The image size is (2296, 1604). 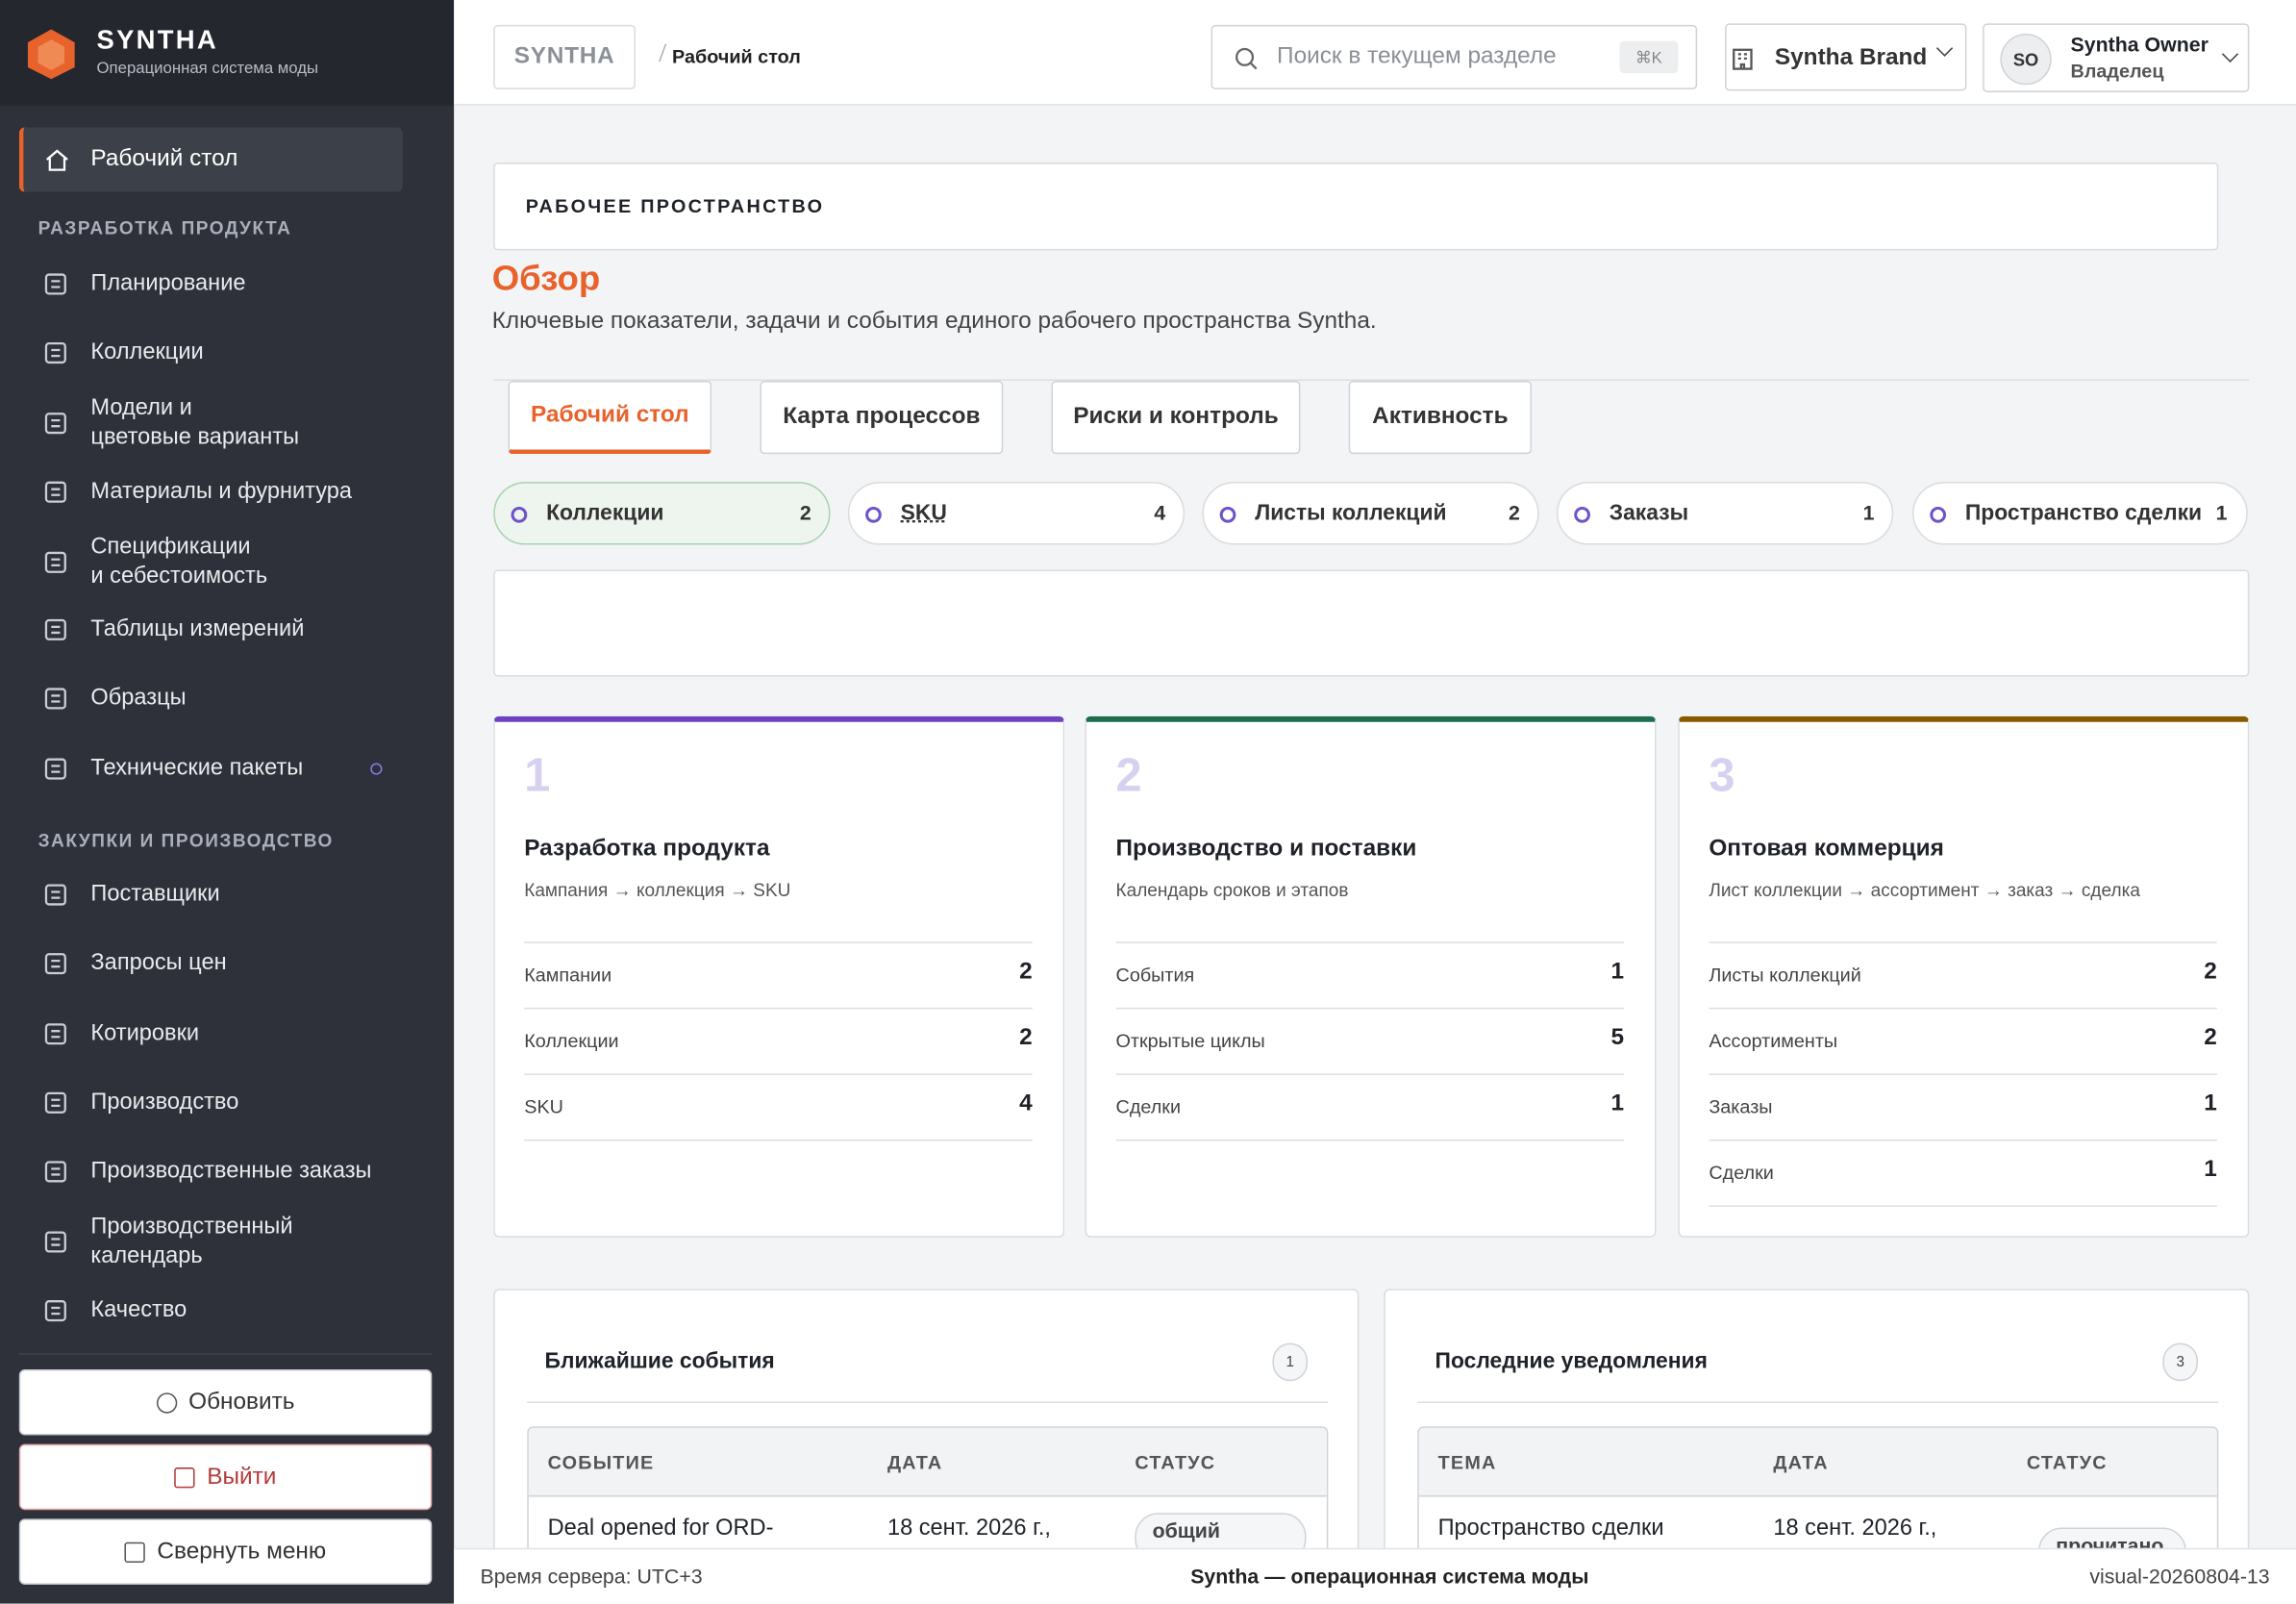 I want to click on nav-item: Технические пакеты, so click(x=225, y=768).